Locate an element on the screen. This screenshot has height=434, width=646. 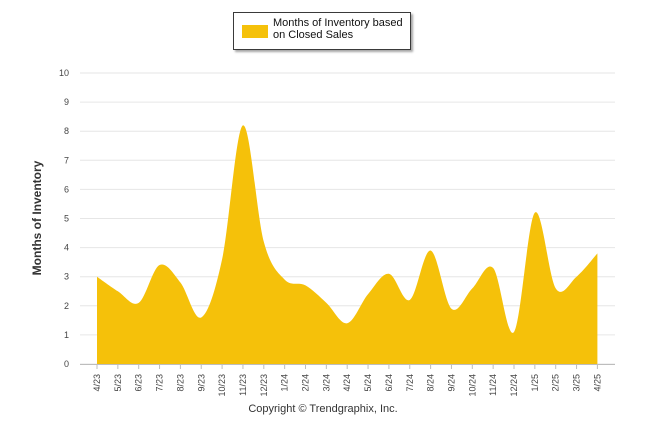
x-tick-label: 1/24 is located at coordinates (285, 383).